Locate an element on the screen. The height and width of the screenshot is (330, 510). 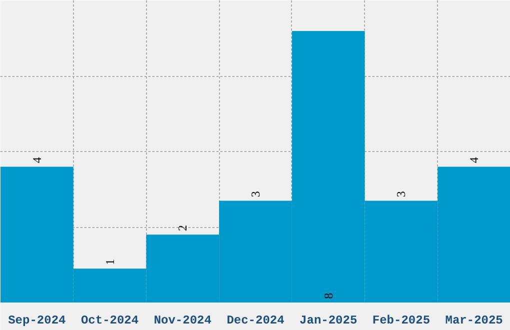
data-label: 1 is located at coordinates (109, 261).